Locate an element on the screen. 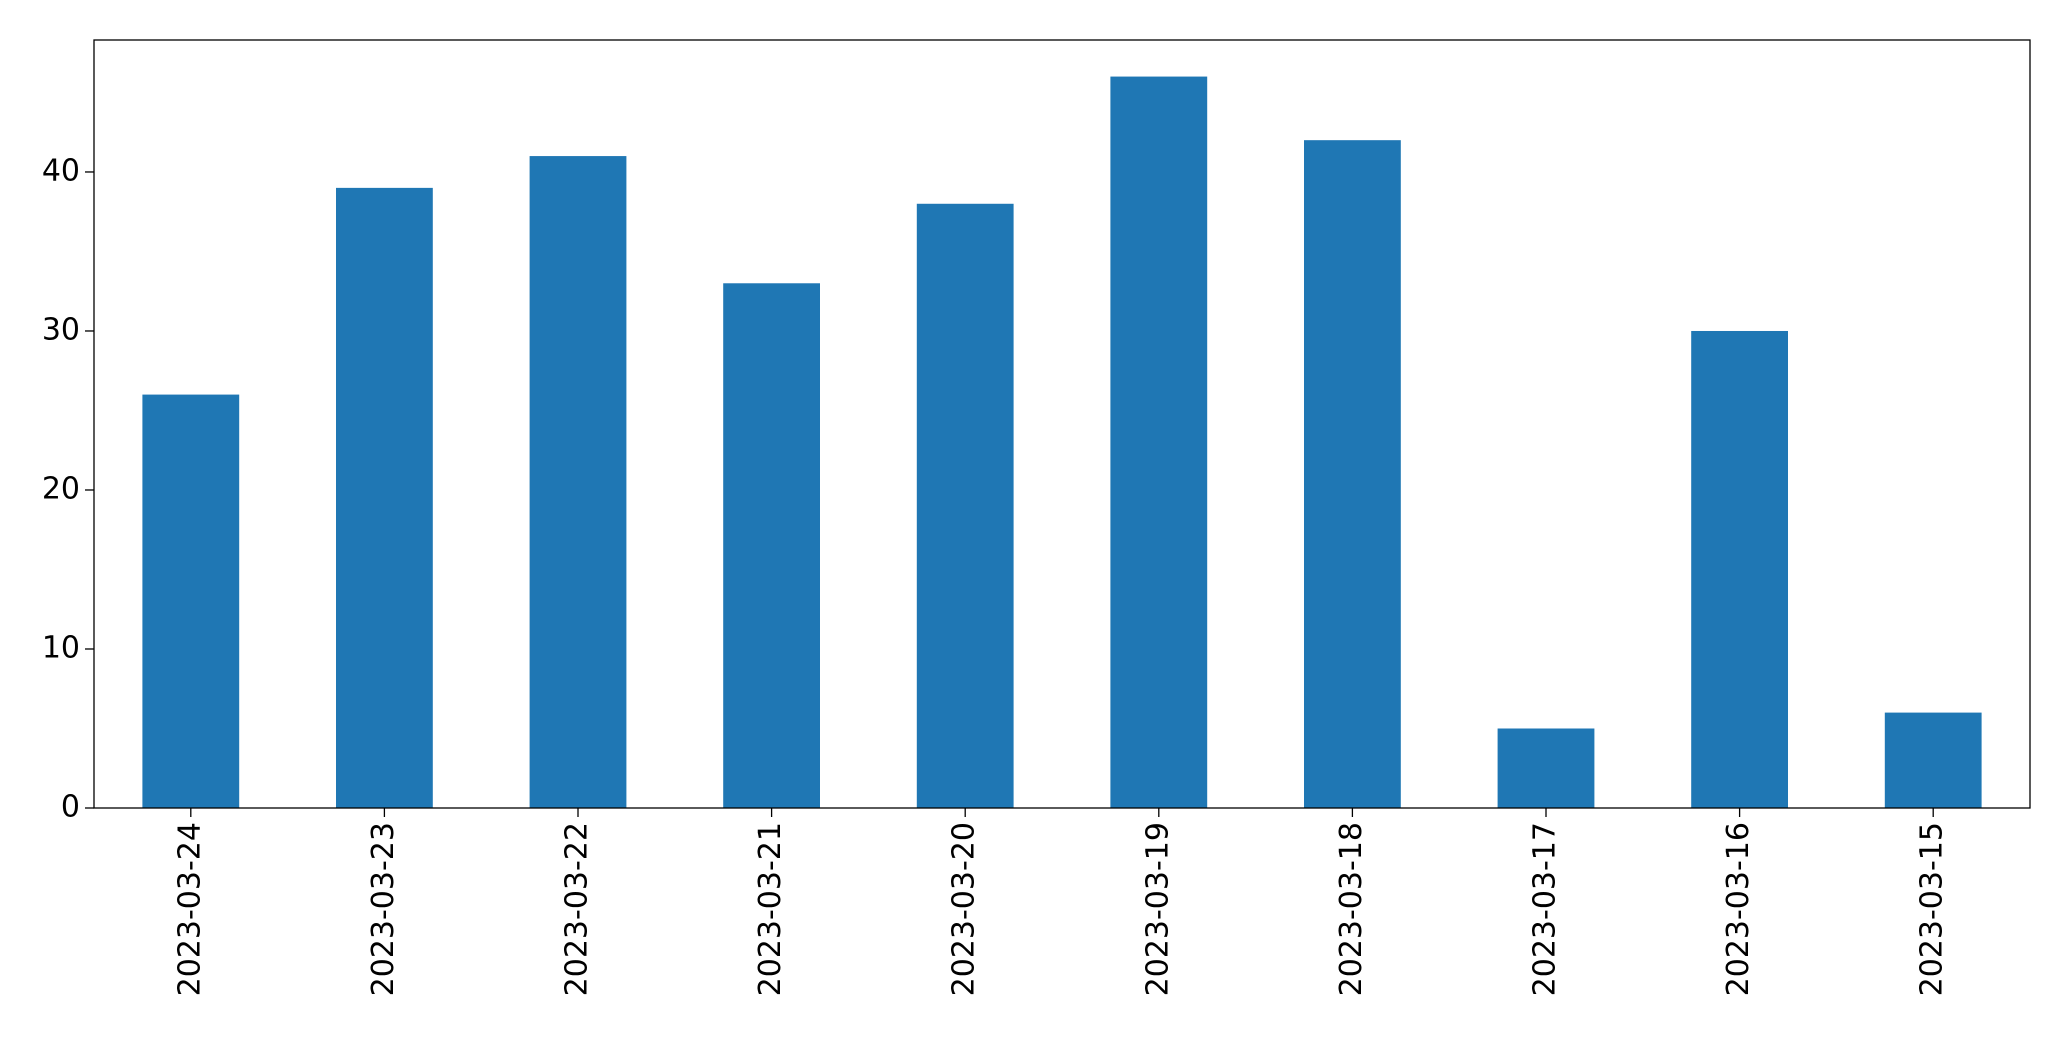 Image resolution: width=2071 pixels, height=1061 pixels. x-tick-label: 2023-03-18 is located at coordinates (1351, 909).